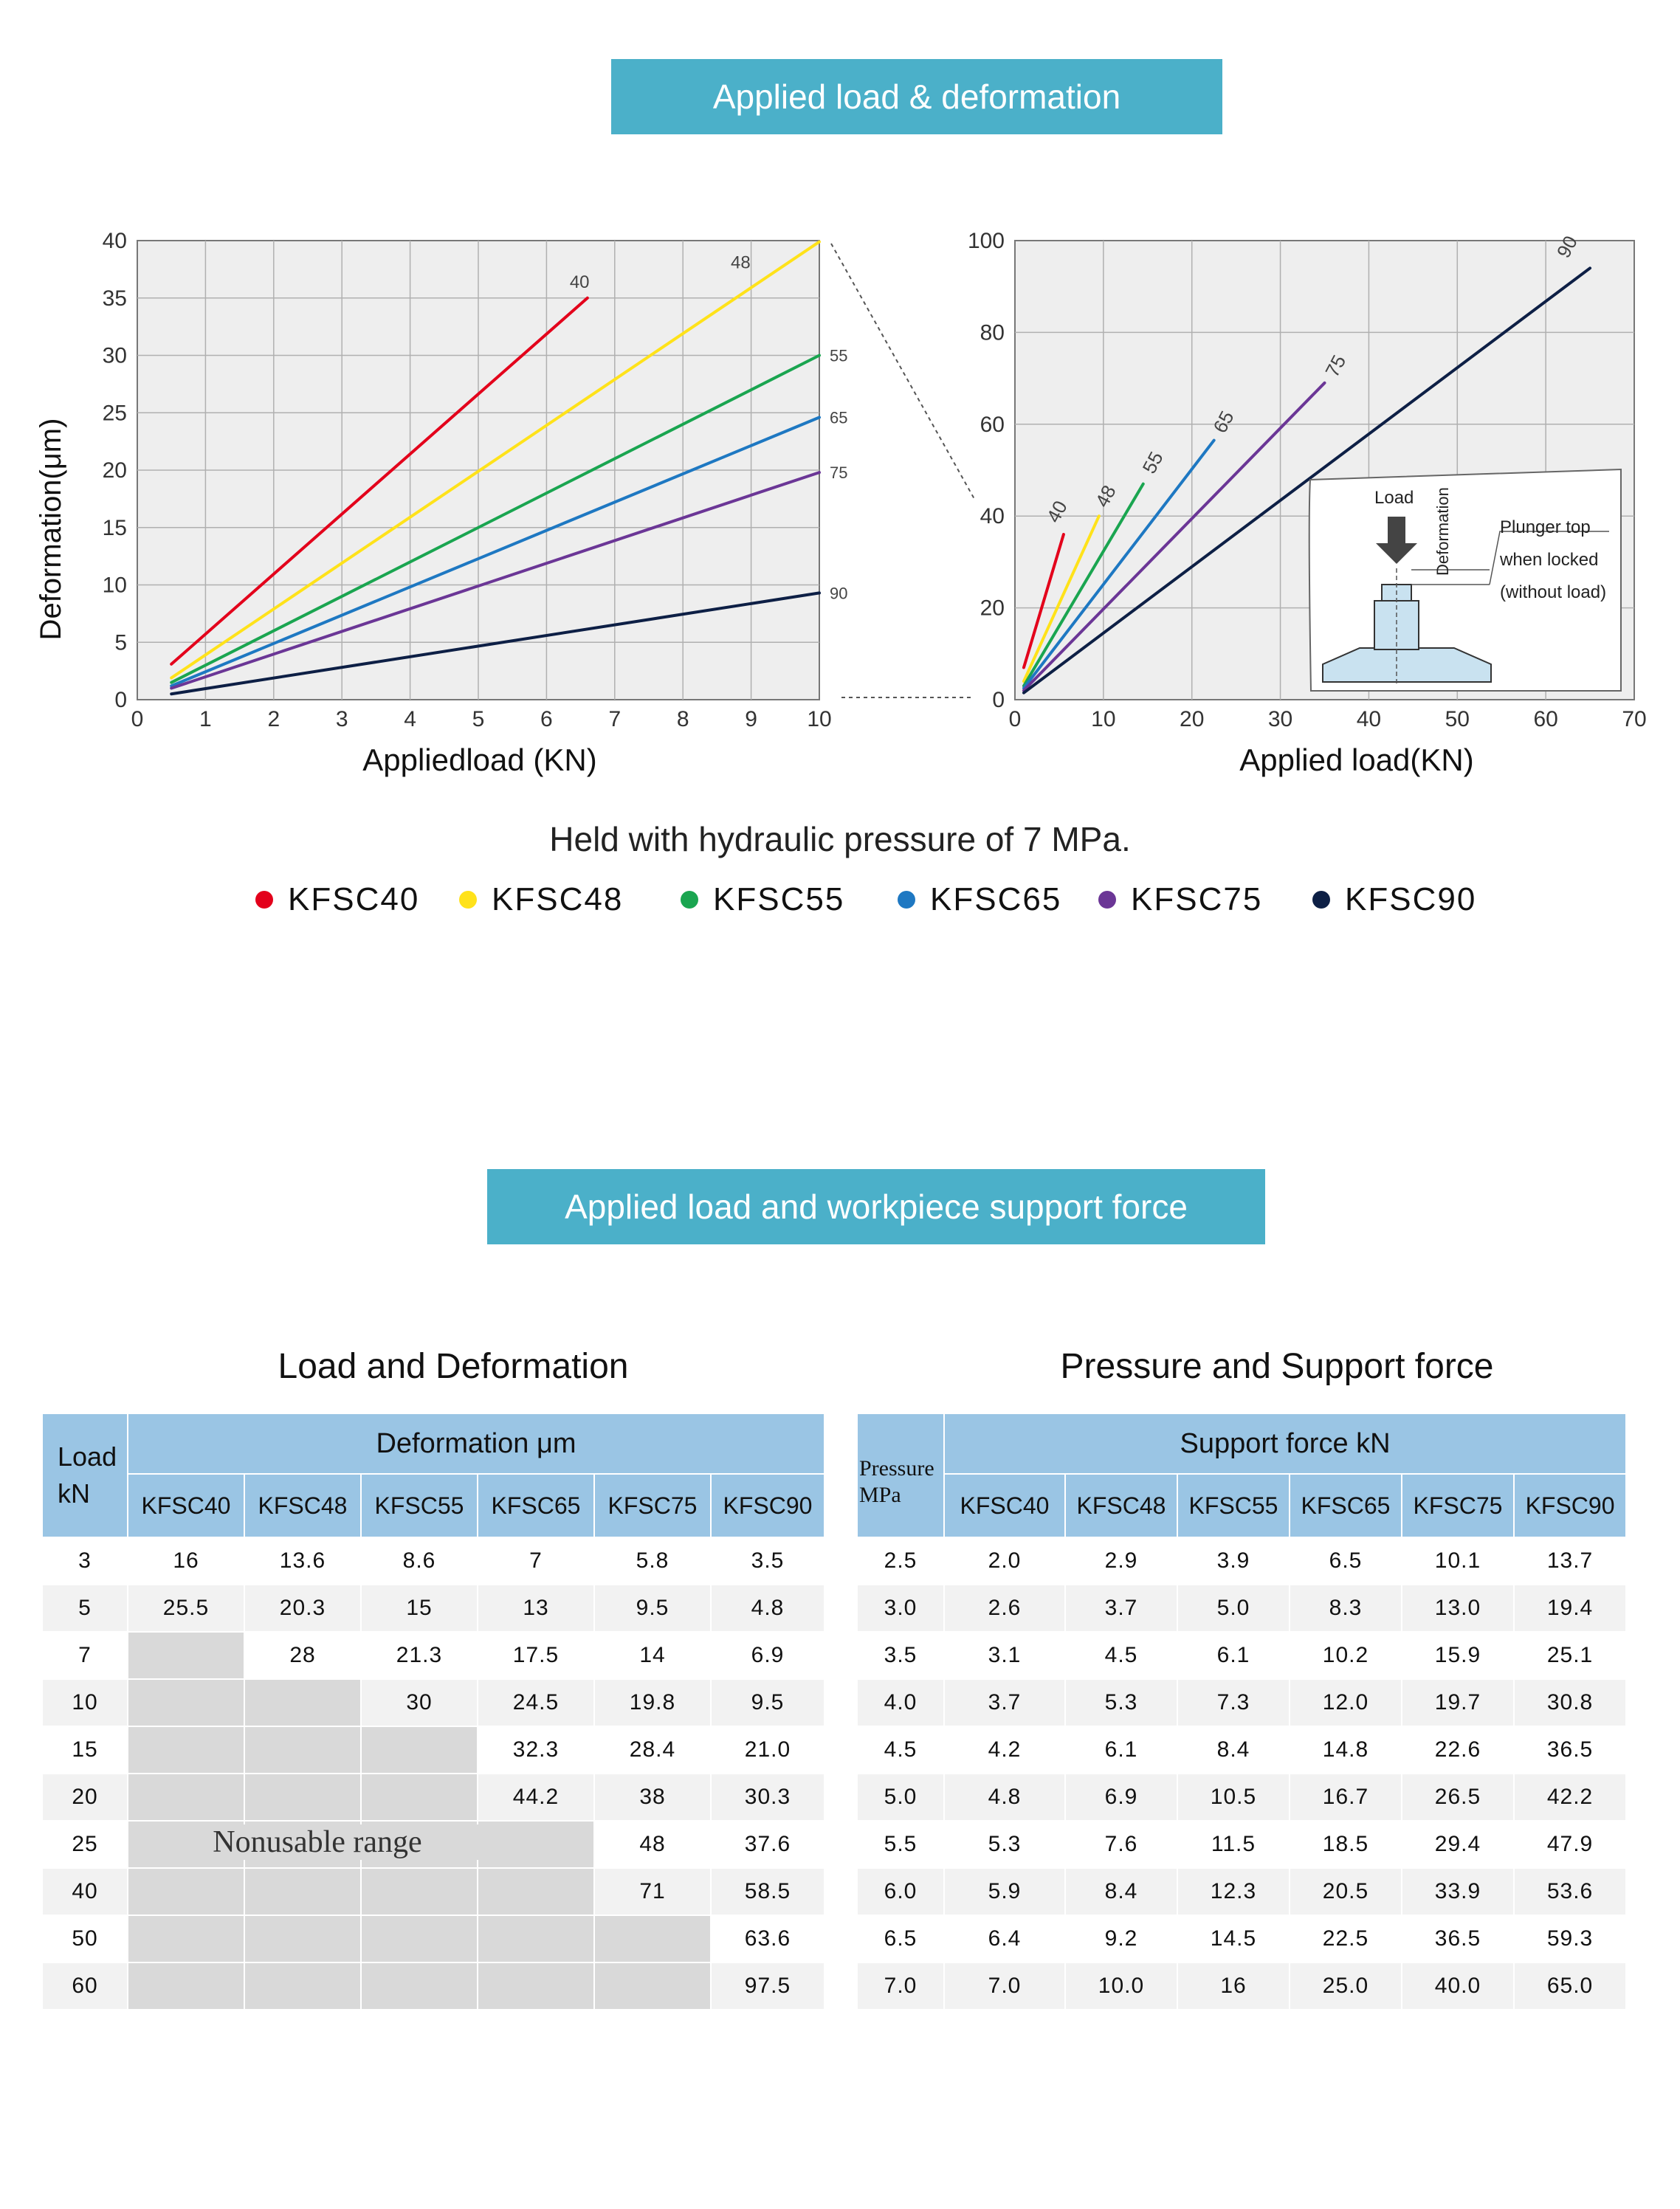  What do you see at coordinates (1549, 558) in the screenshot?
I see `callout-line` at bounding box center [1549, 558].